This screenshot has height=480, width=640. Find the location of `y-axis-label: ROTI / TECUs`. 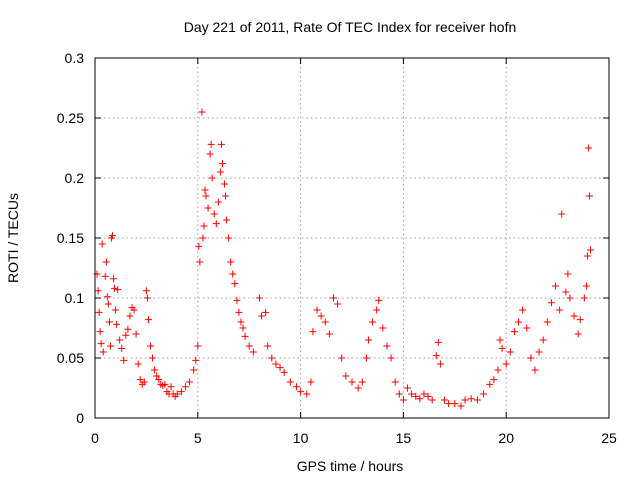

y-axis-label: ROTI / TECUs is located at coordinates (13, 238).